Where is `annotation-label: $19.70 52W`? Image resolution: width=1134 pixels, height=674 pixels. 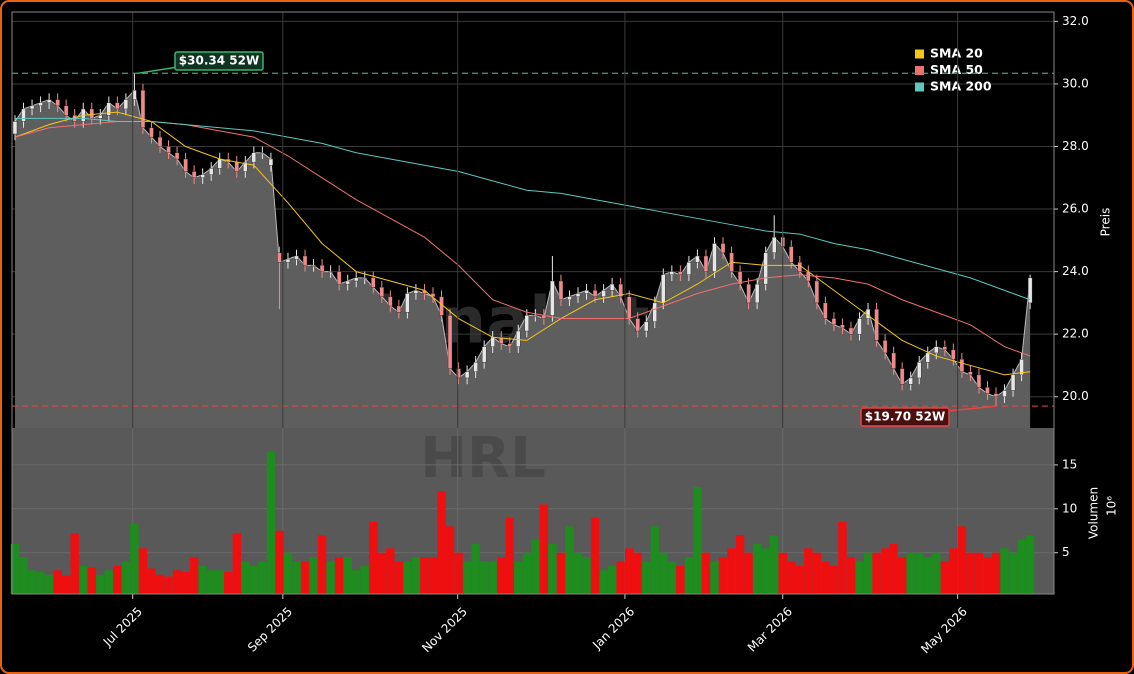 annotation-label: $19.70 52W is located at coordinates (905, 417).